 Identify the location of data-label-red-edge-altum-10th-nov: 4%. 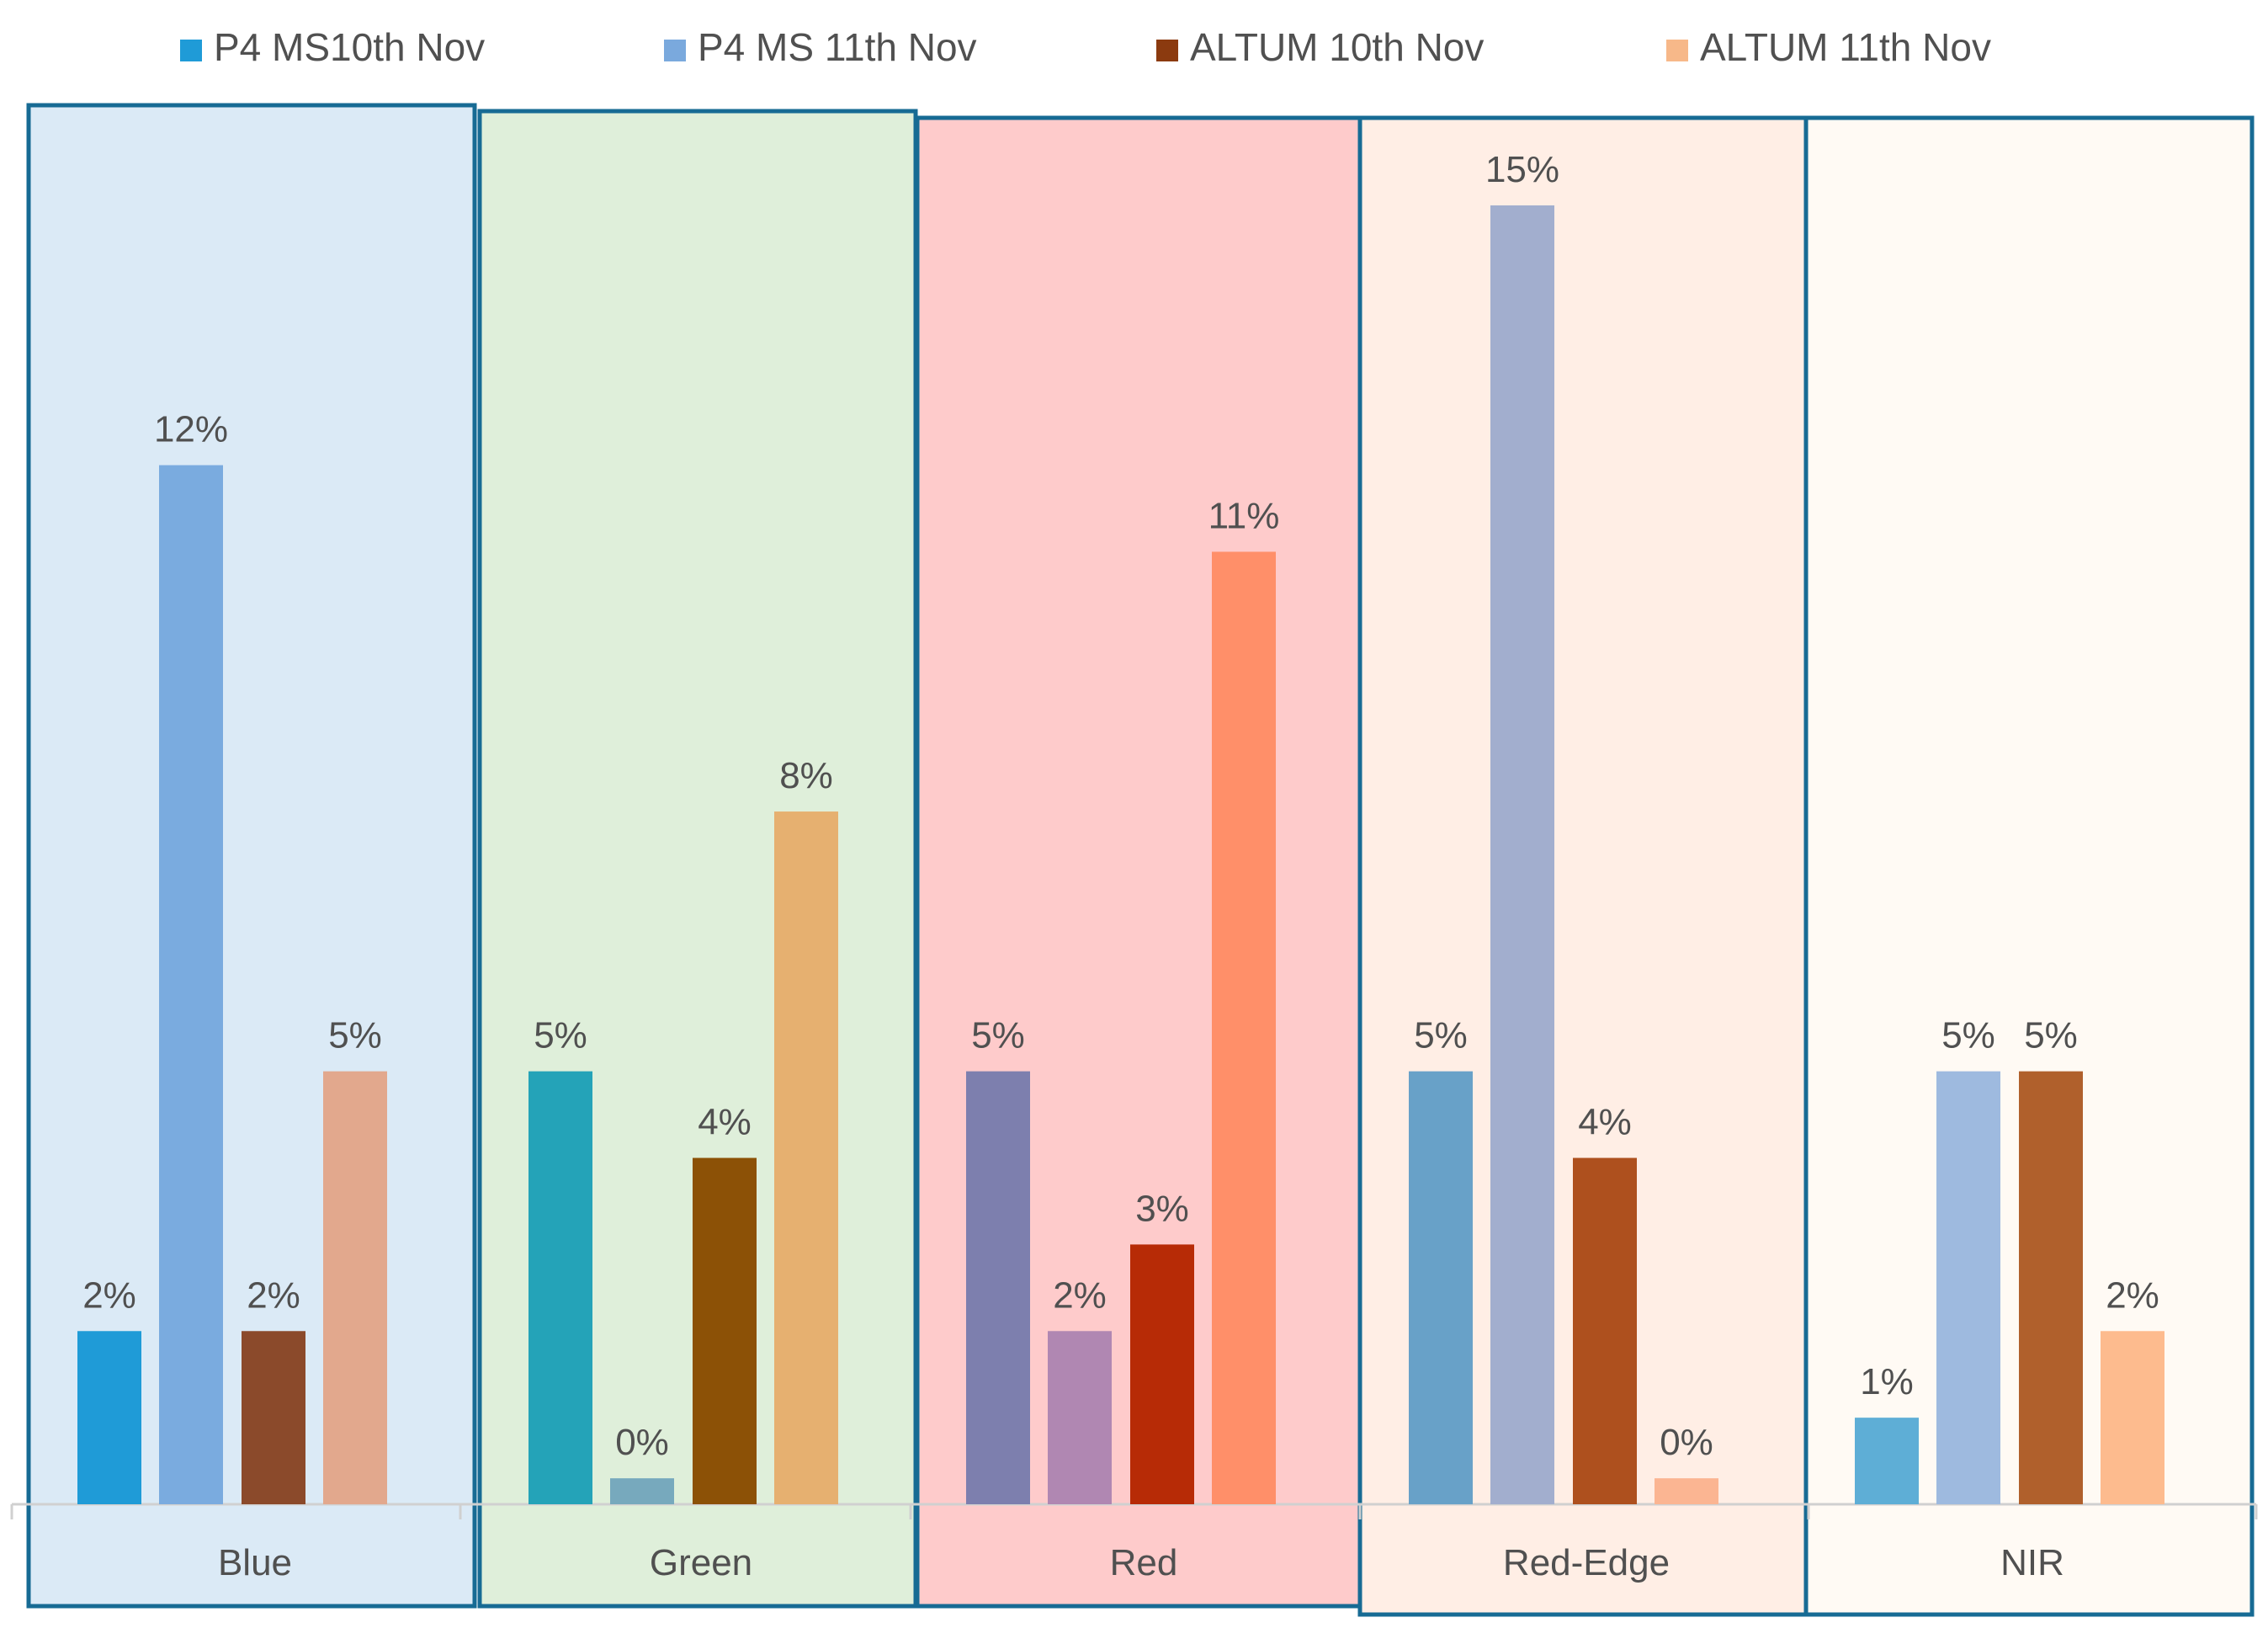
(1605, 1122).